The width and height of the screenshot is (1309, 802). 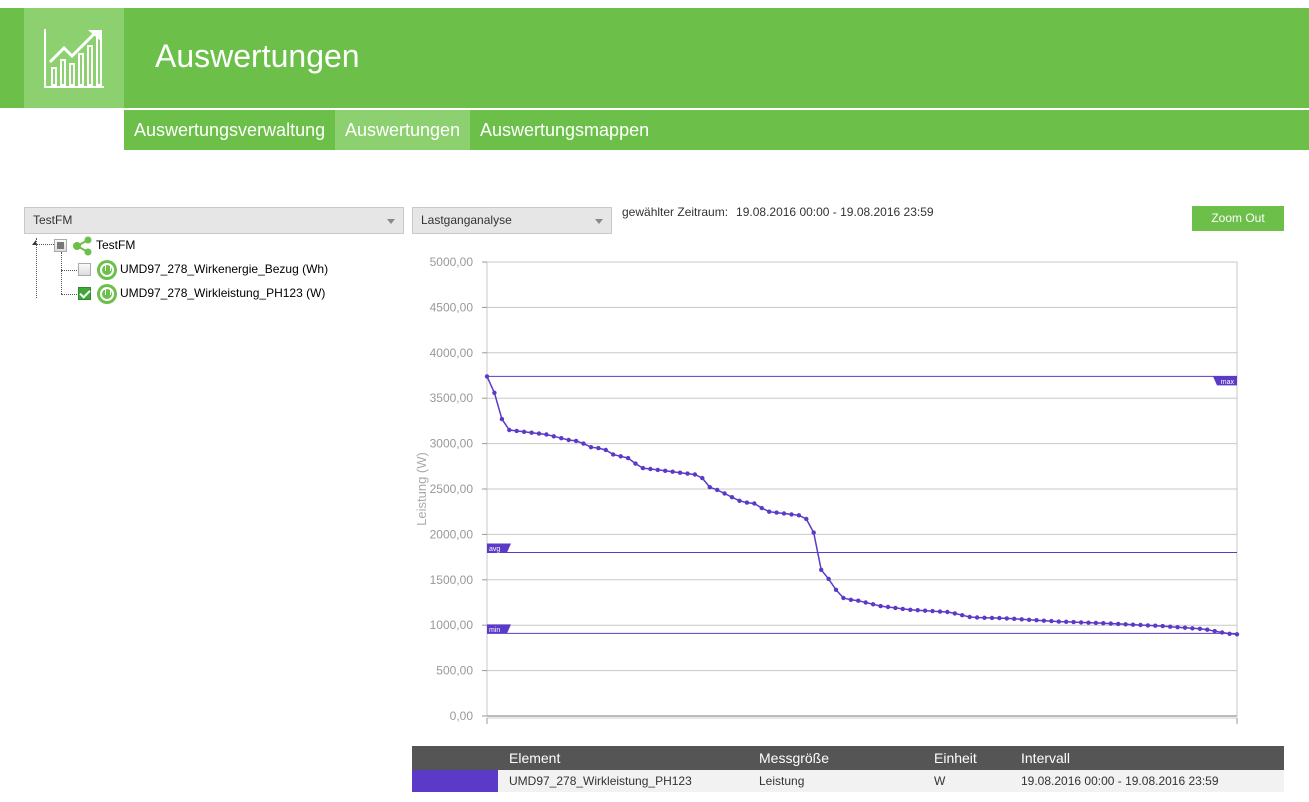 I want to click on facility-select: TestFM, so click(x=214, y=220).